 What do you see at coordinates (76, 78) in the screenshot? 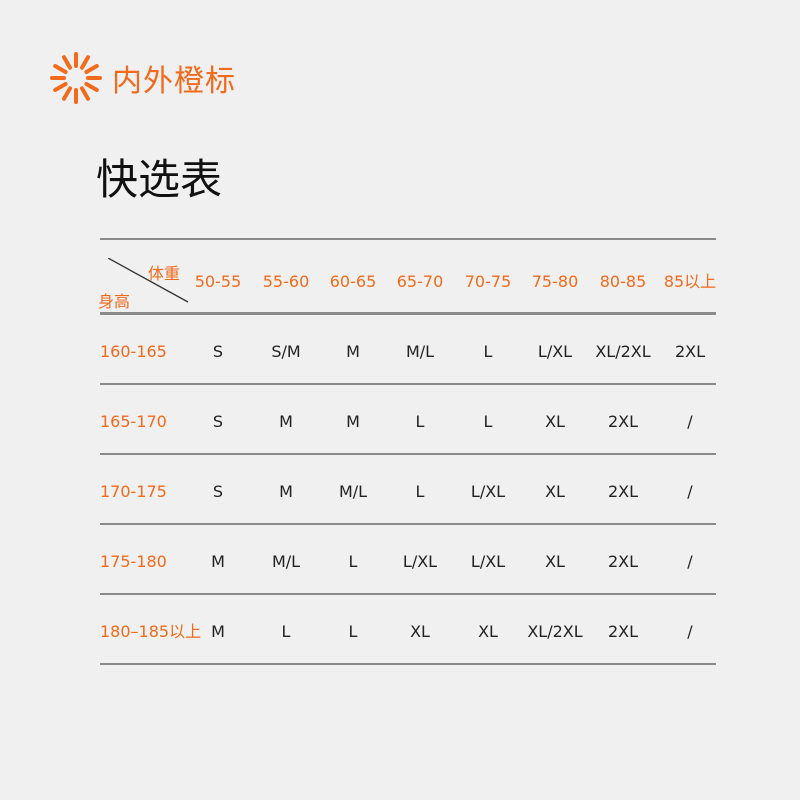
I see `sunburst-logo-icon` at bounding box center [76, 78].